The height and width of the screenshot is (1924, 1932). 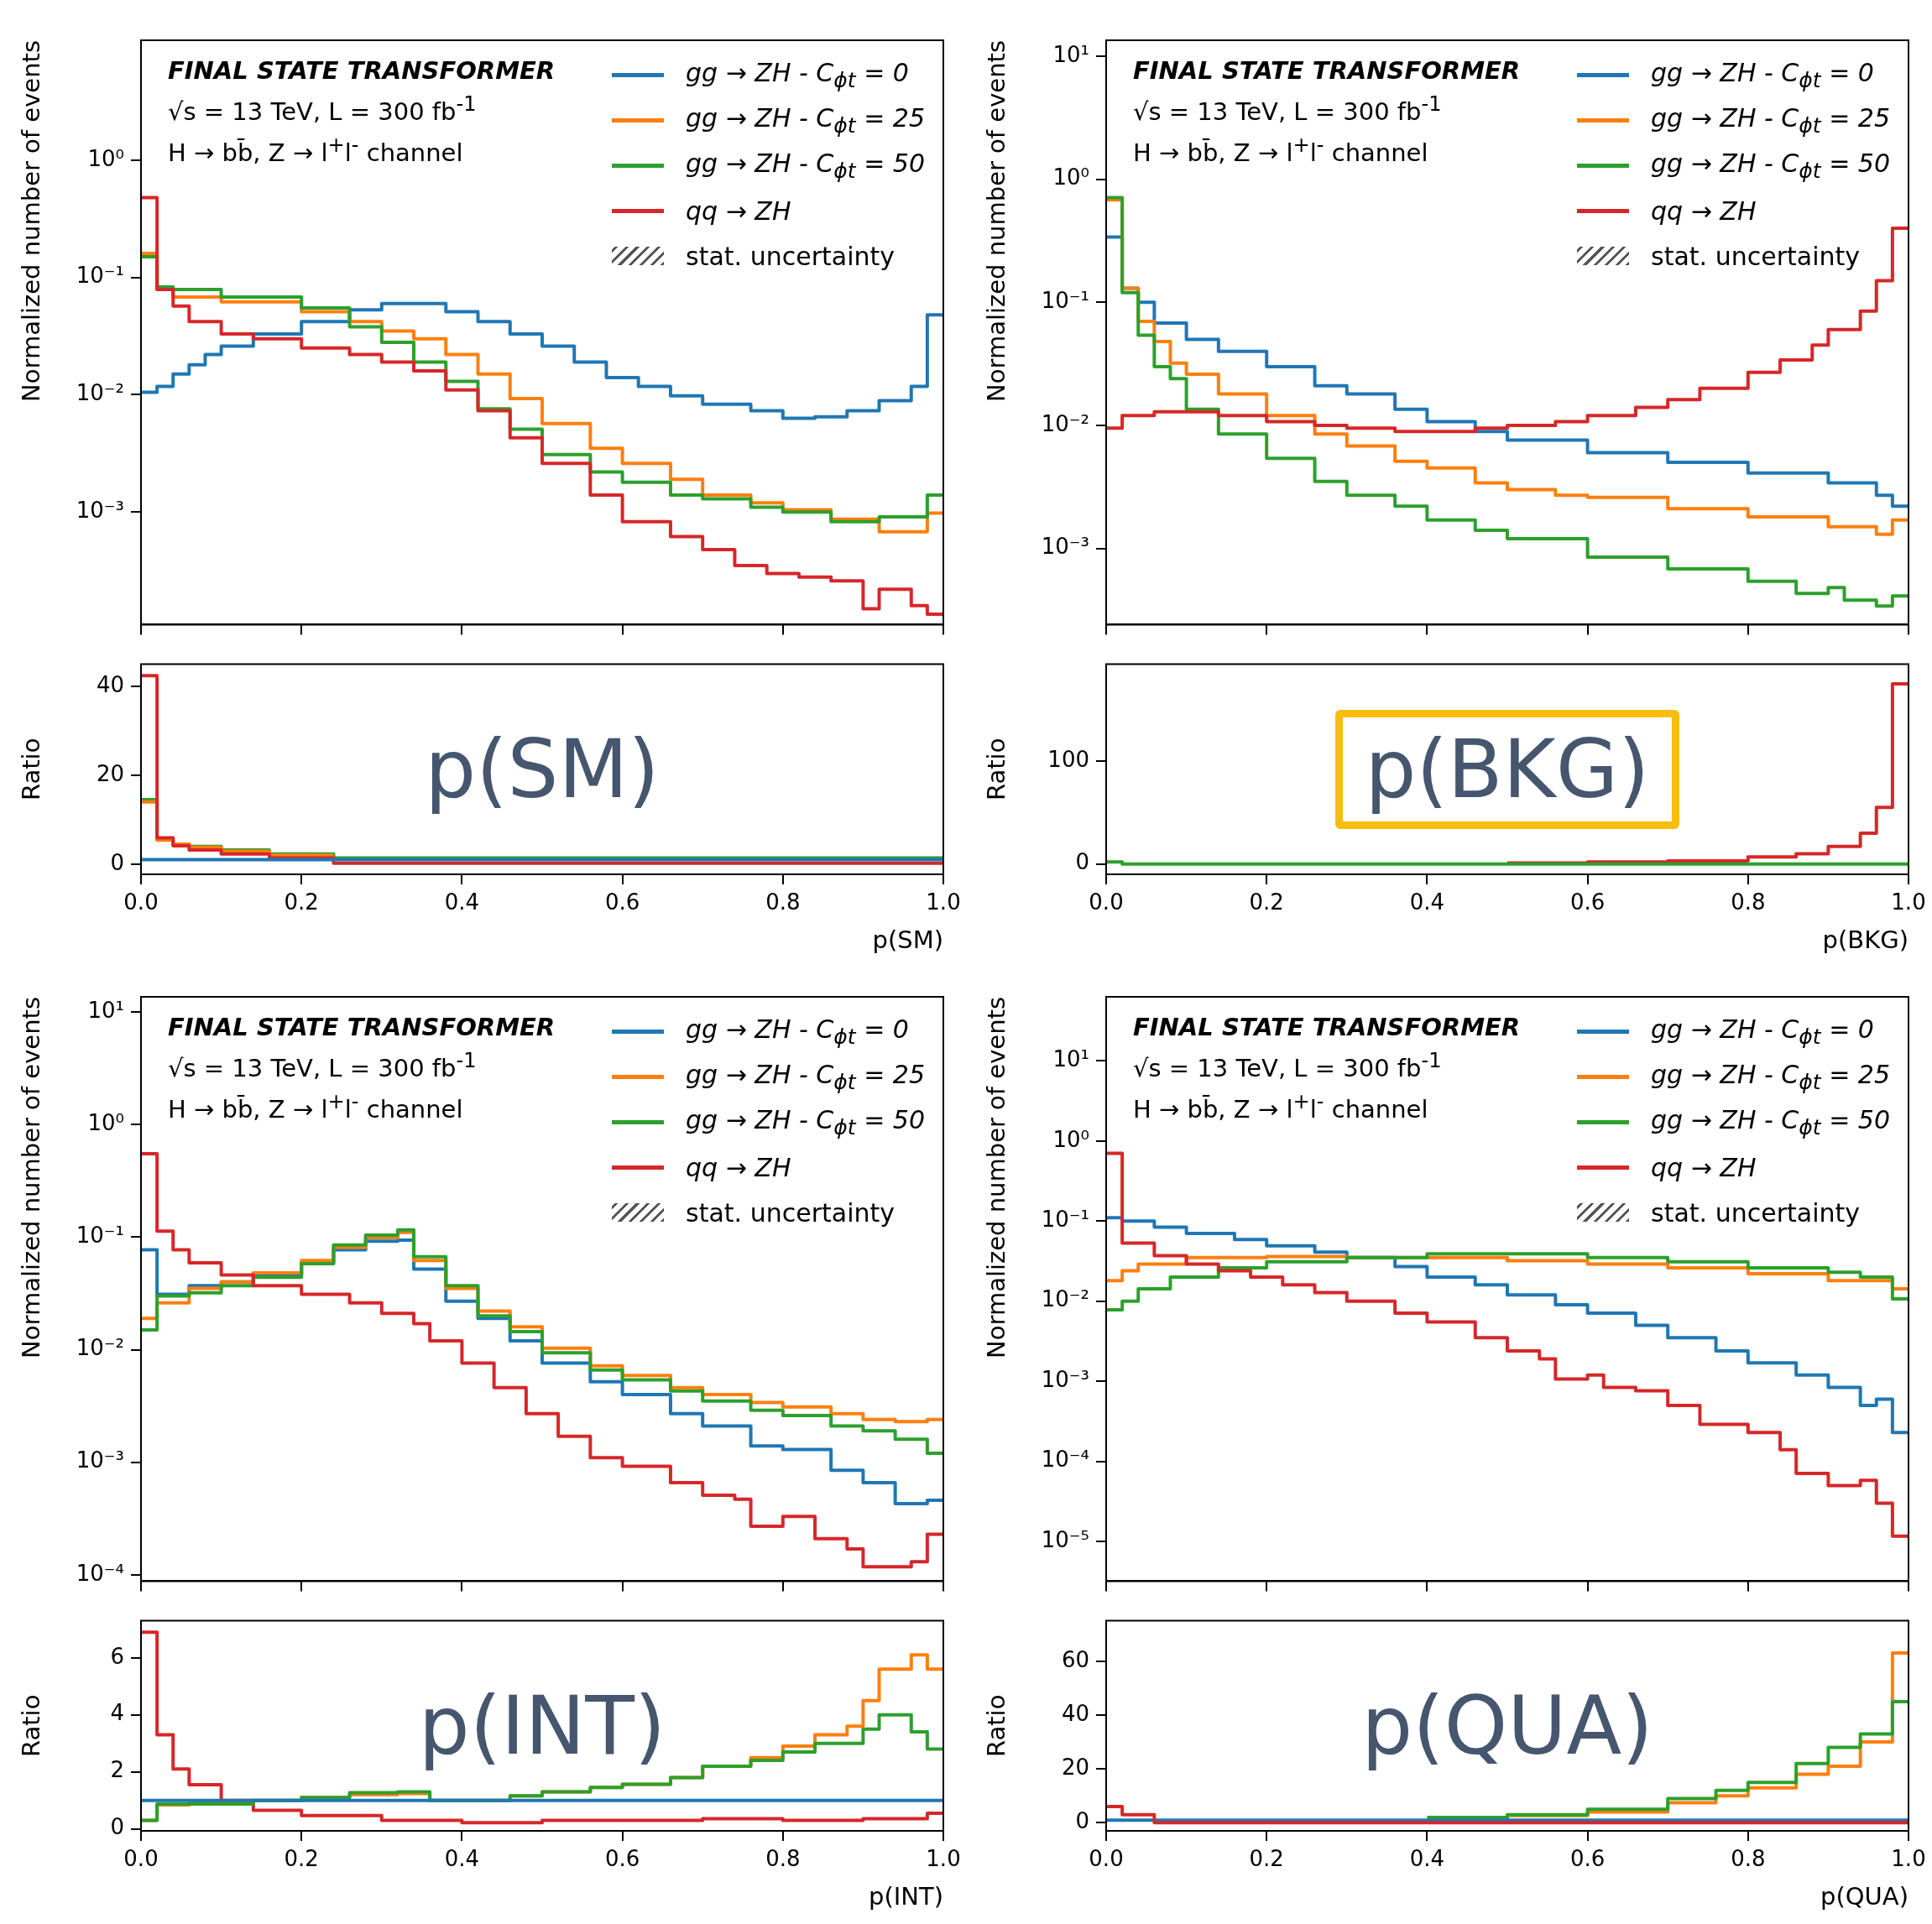 I want to click on y-tick-label: 6, so click(x=117, y=1656).